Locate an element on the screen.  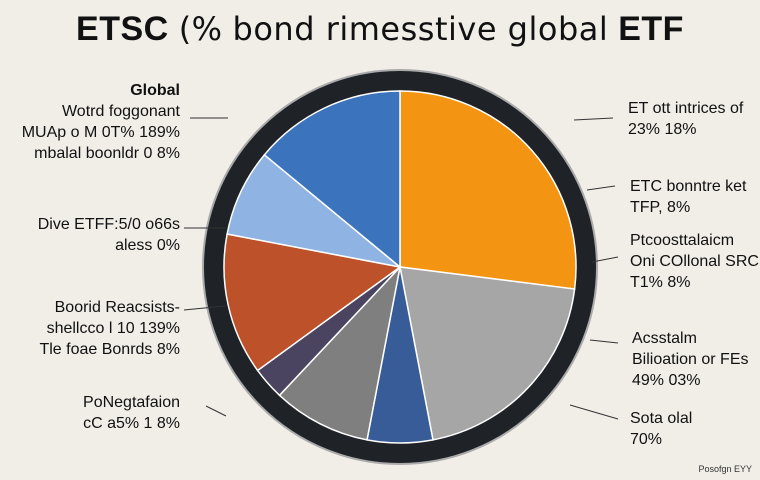
label-right-sota-olal: Sota olal 70% is located at coordinates (661, 429).